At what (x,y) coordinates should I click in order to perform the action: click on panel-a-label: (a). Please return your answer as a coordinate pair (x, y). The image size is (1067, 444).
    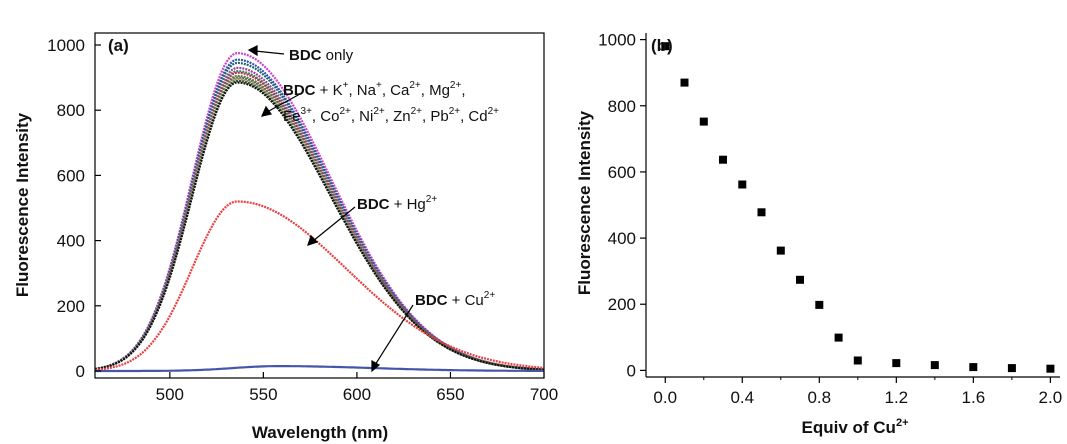
    Looking at the image, I should click on (118, 45).